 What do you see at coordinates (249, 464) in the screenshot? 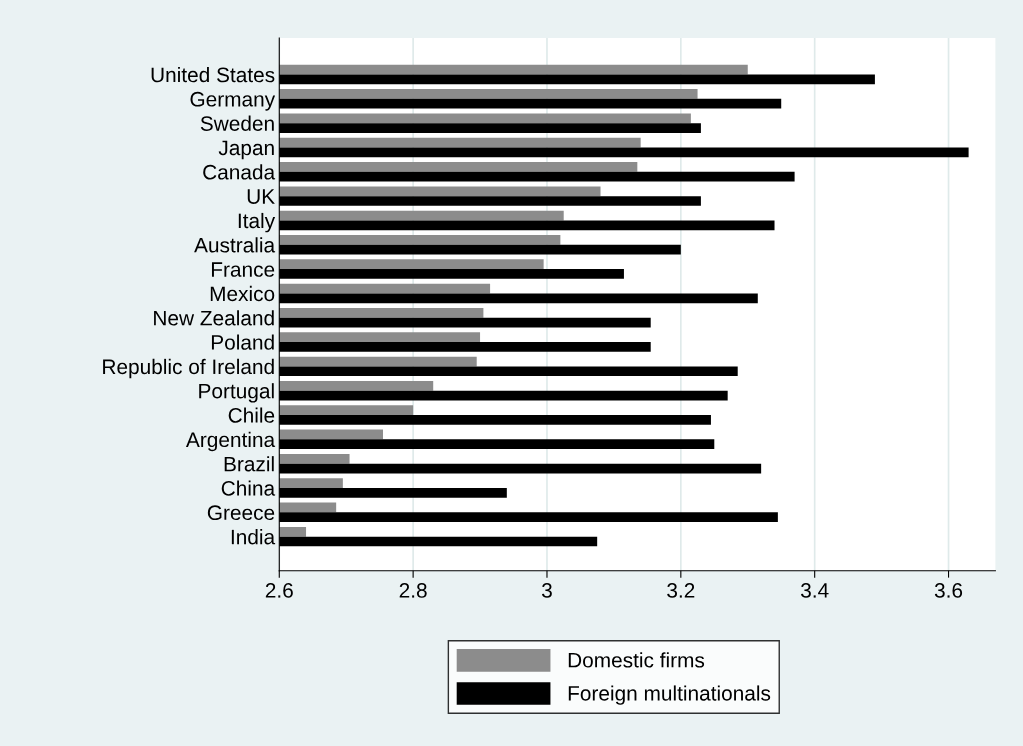
I see `y-tick-label: Brazil` at bounding box center [249, 464].